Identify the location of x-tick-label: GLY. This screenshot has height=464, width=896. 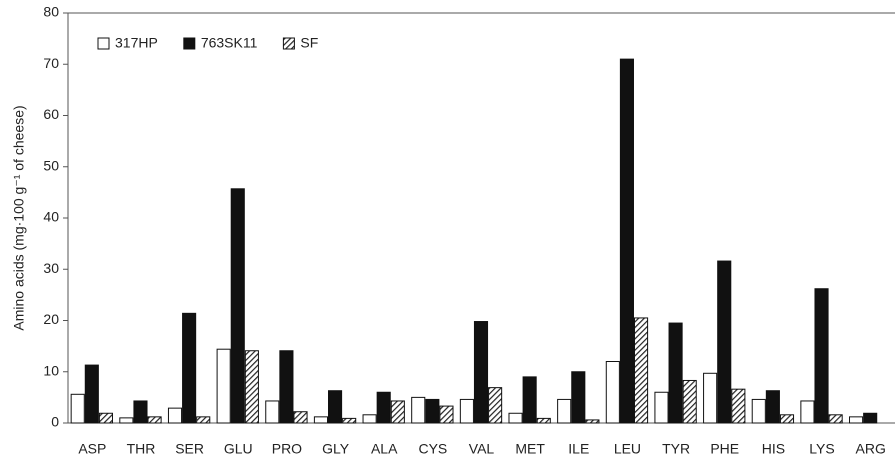
(336, 449).